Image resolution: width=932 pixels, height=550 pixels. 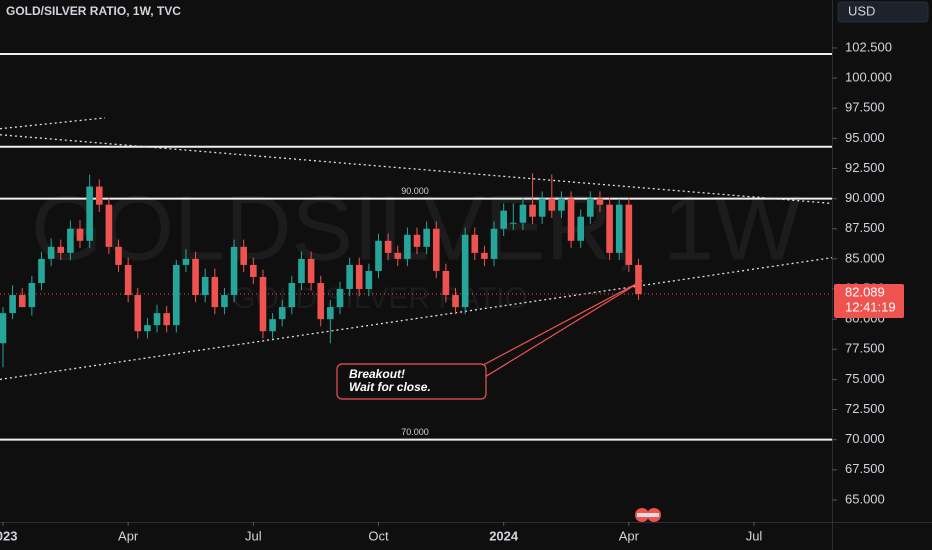 I want to click on annotation-box, so click(x=411, y=381).